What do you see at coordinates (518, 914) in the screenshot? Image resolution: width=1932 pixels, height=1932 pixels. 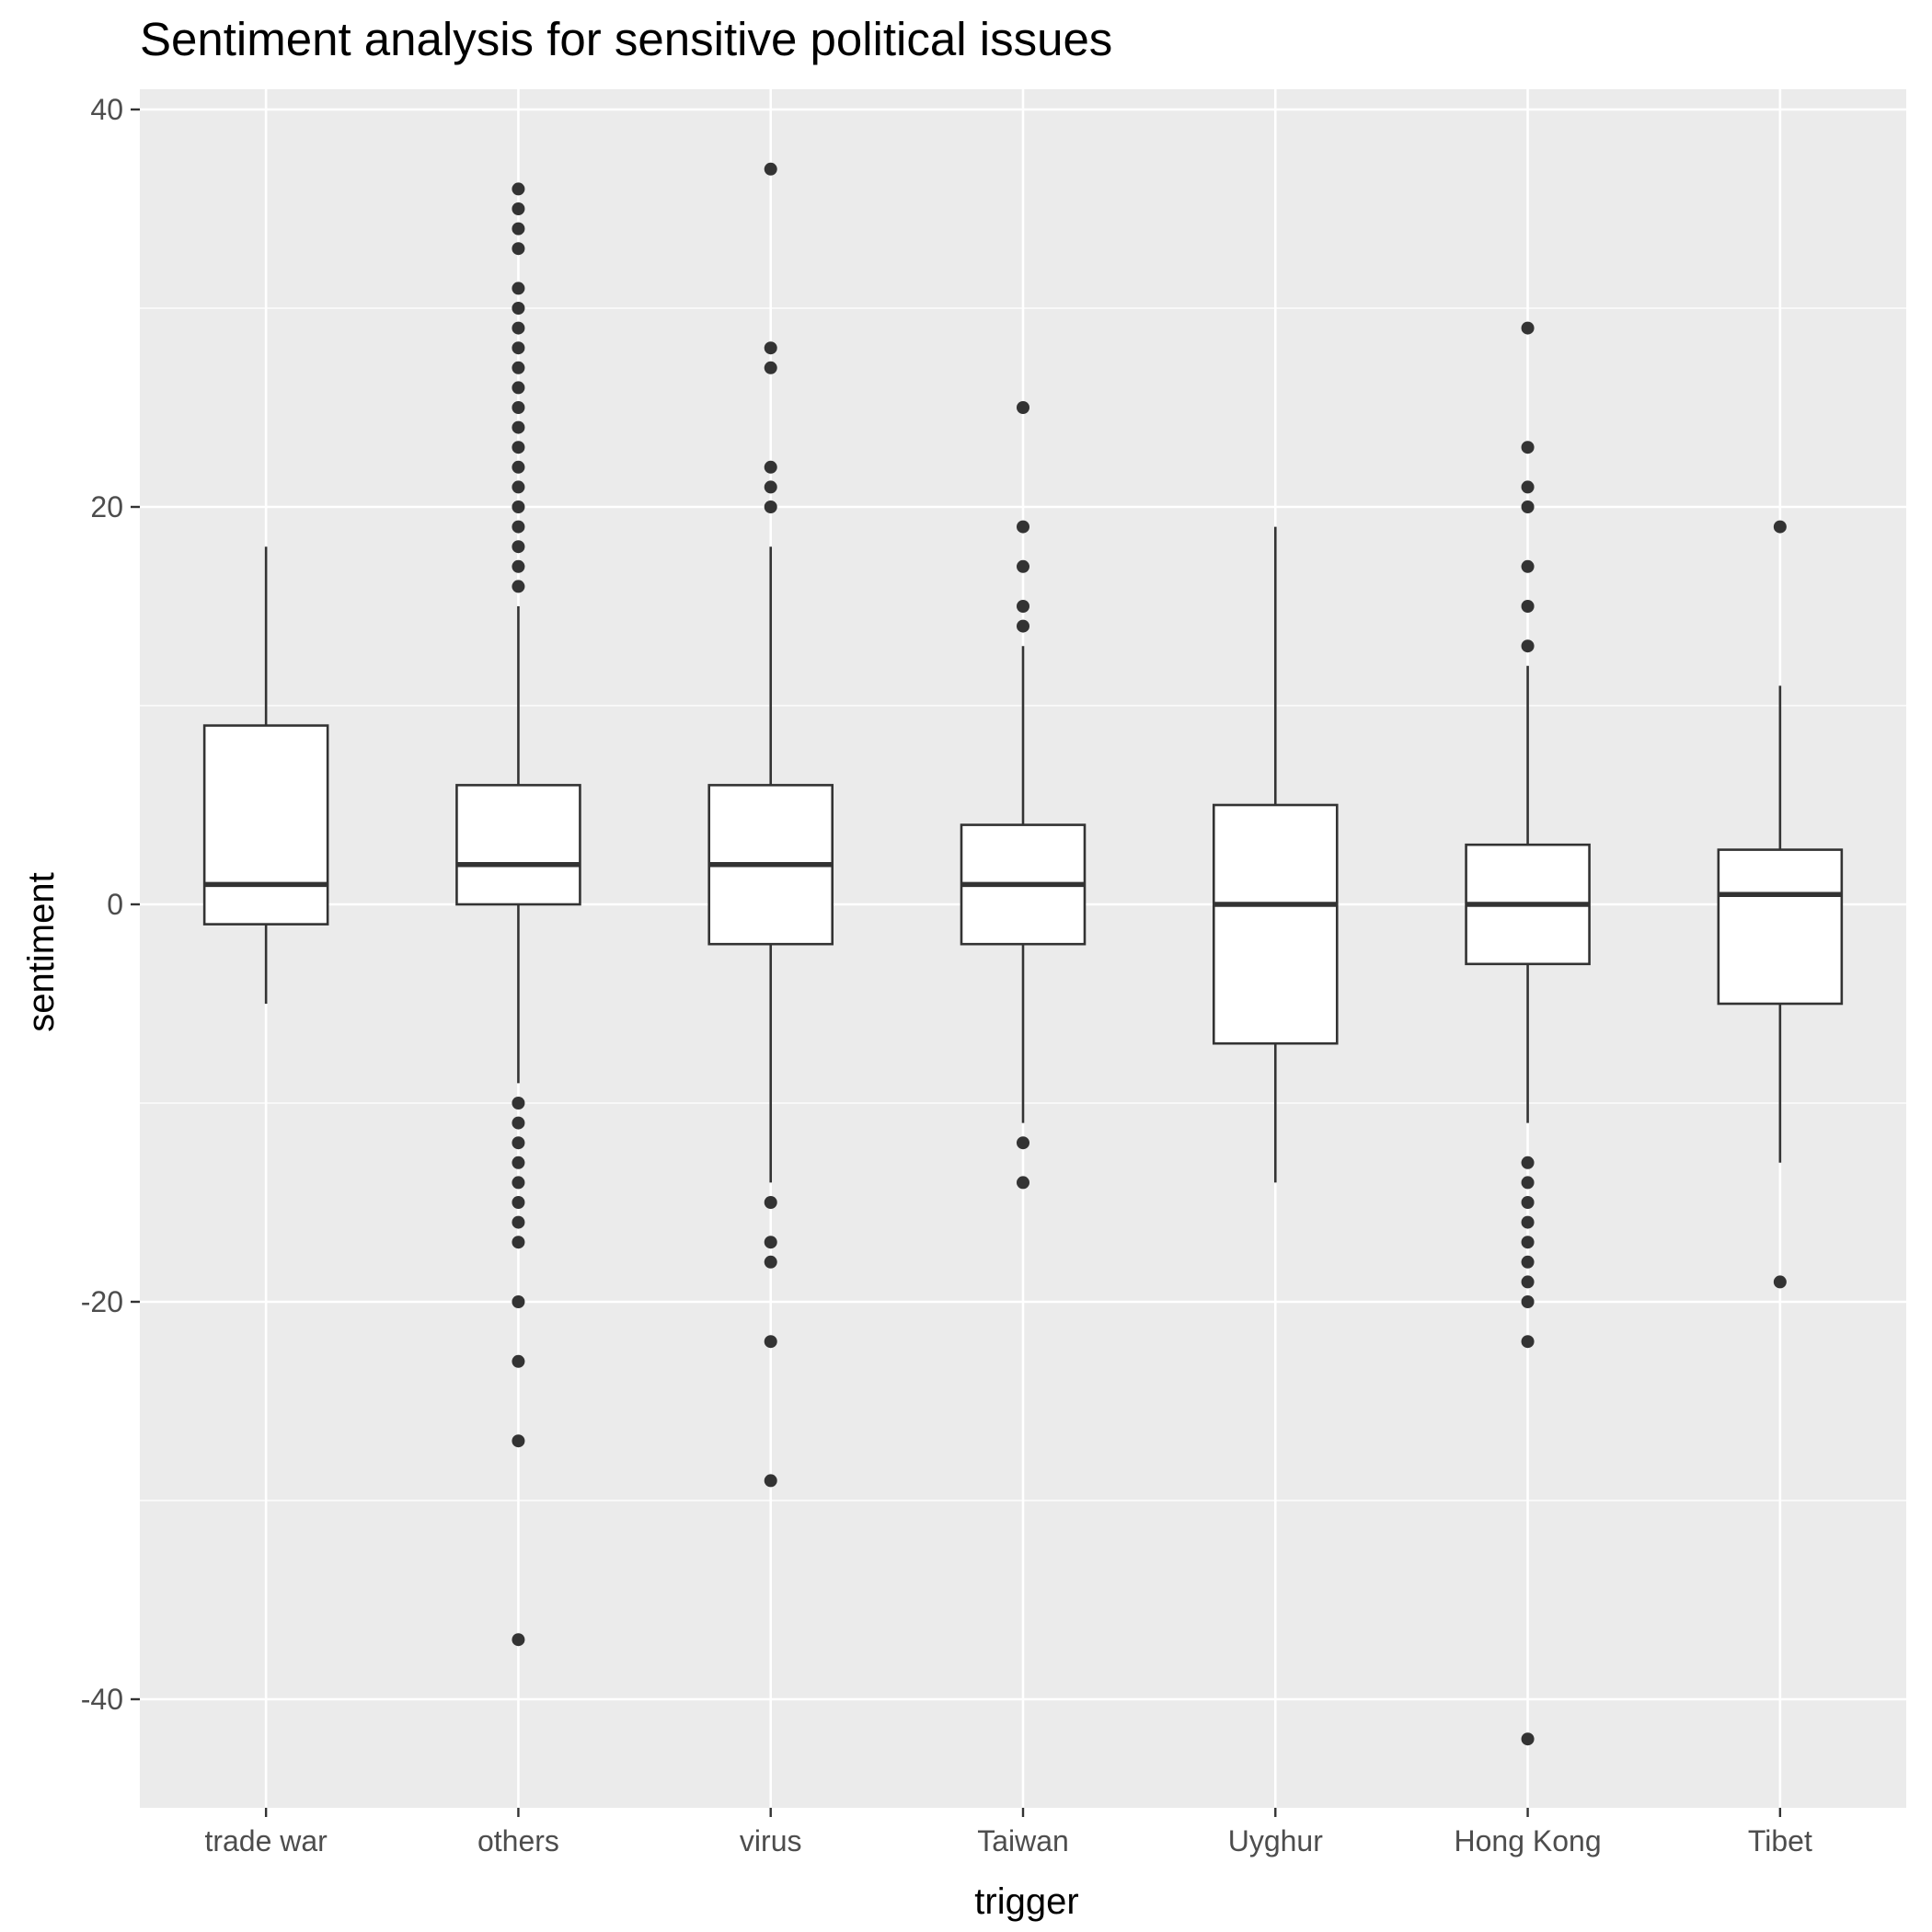 I see `box-others` at bounding box center [518, 914].